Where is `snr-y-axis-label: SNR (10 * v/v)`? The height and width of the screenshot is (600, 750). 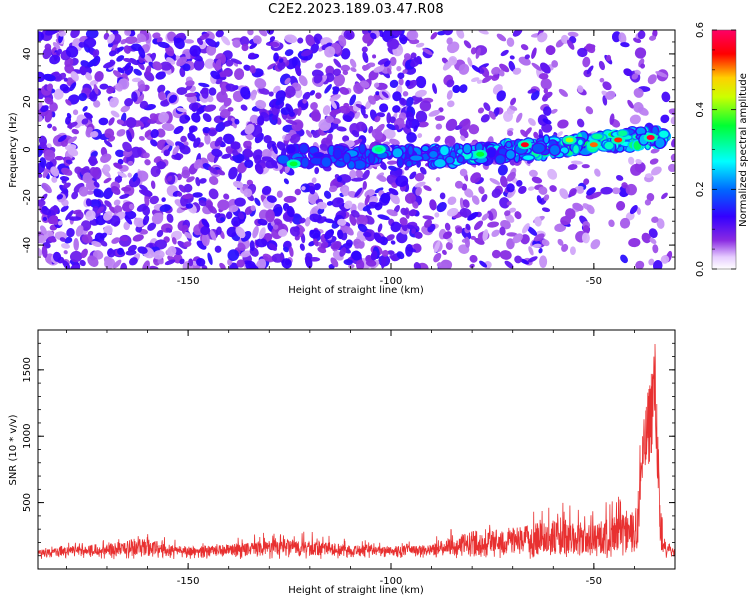
snr-y-axis-label: SNR (10 * v/v) is located at coordinates (13, 449).